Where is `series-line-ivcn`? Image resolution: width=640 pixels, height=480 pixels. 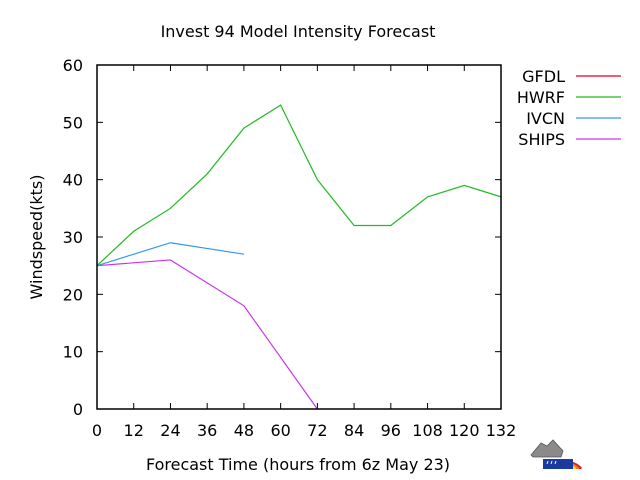 series-line-ivcn is located at coordinates (170, 254).